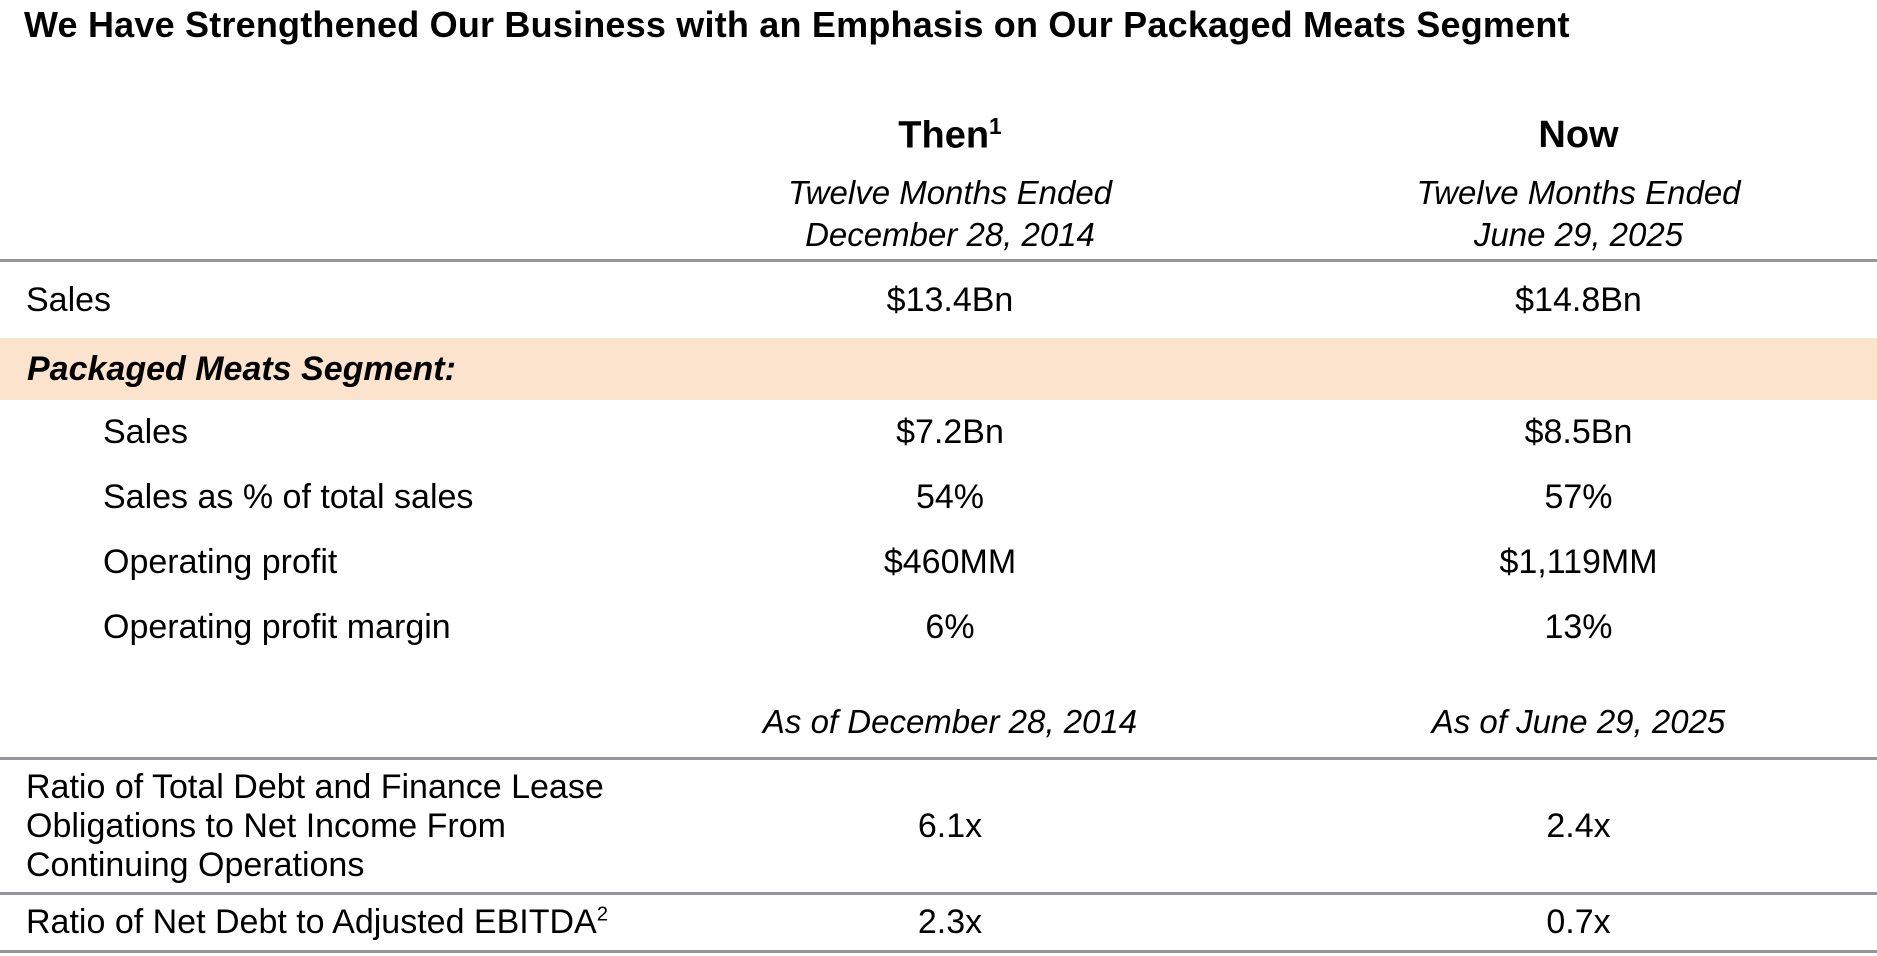 The width and height of the screenshot is (1877, 956). What do you see at coordinates (950, 432) in the screenshot?
I see `then-value: $7.2Bn` at bounding box center [950, 432].